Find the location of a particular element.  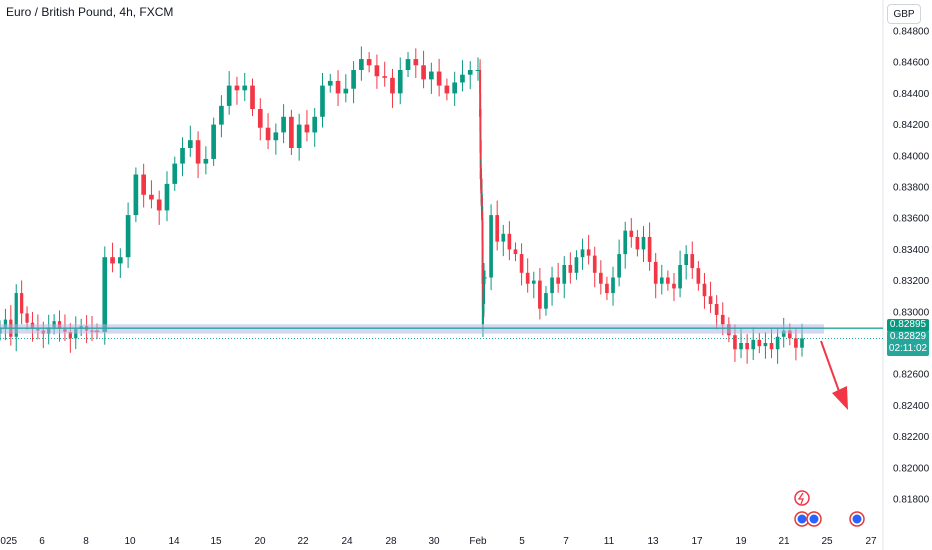

x-tick-label: 30 is located at coordinates (434, 541).